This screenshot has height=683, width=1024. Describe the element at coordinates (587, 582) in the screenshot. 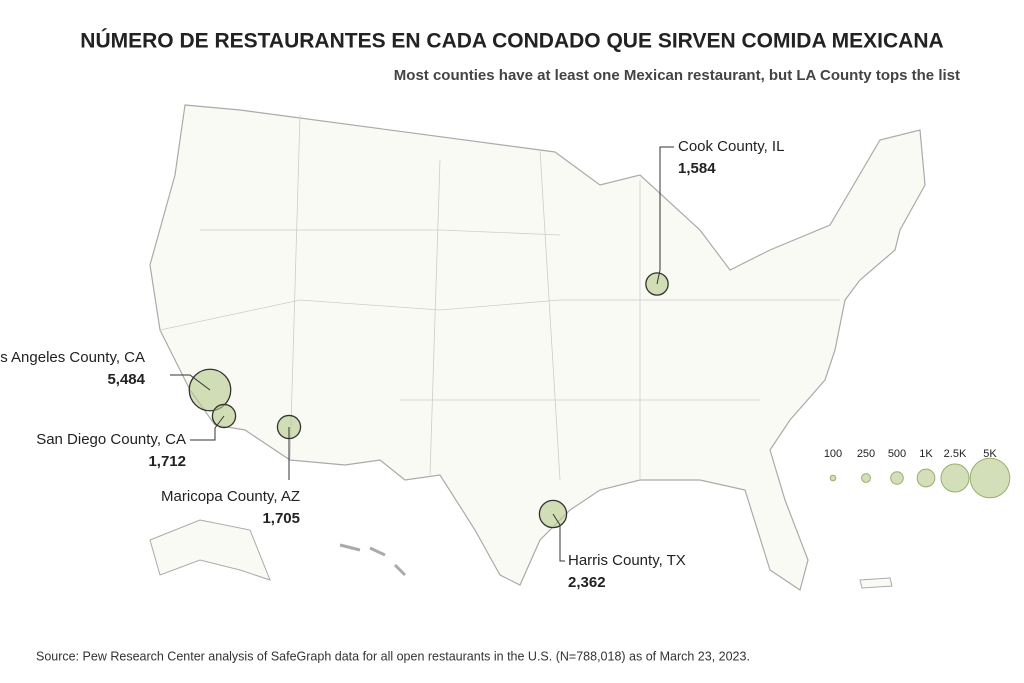

I see `county-value: 2,362` at that location.